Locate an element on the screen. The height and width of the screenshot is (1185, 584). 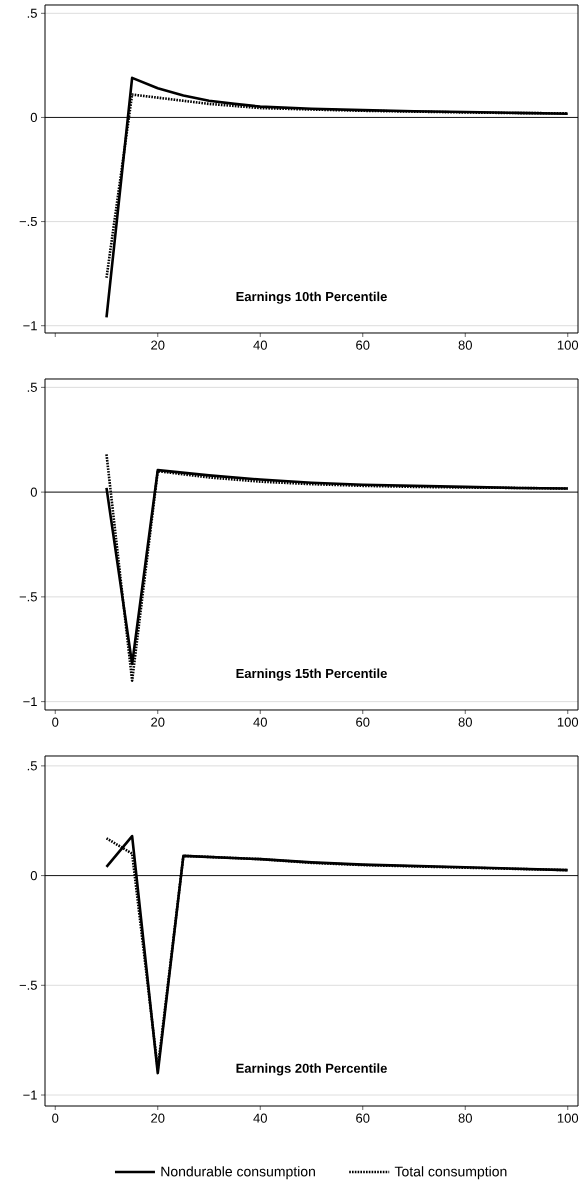
text: Earnings 10th Percentile is located at coordinates (311, 297).